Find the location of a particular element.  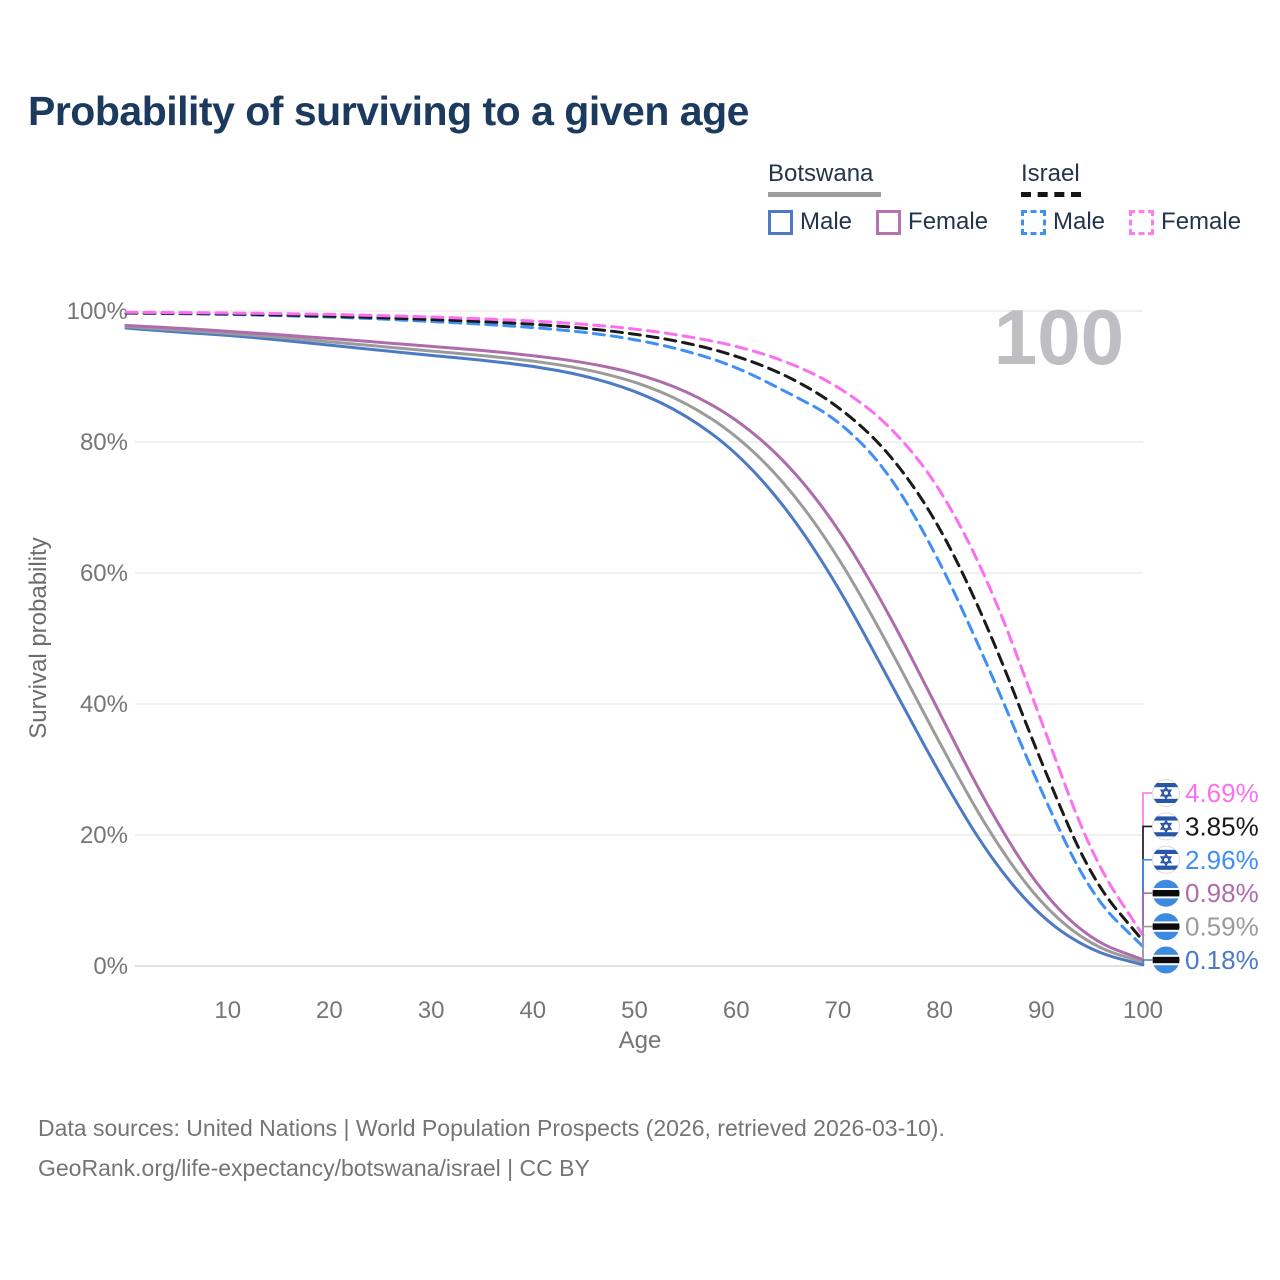

y-tick-label: 80% is located at coordinates (104, 442).